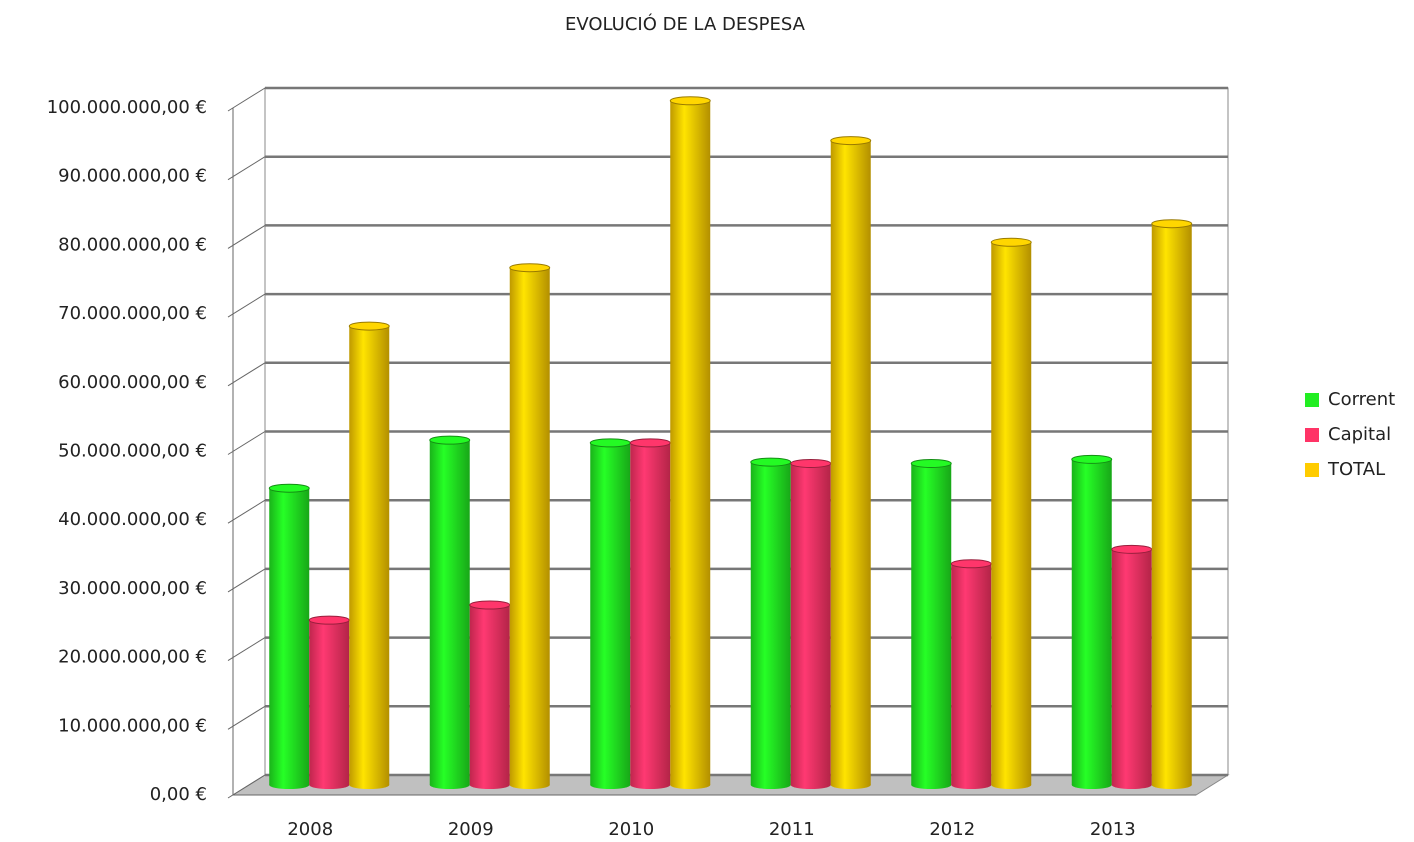 The width and height of the screenshot is (1414, 842). What do you see at coordinates (952, 829) in the screenshot?
I see `x-tick-label: 2012` at bounding box center [952, 829].